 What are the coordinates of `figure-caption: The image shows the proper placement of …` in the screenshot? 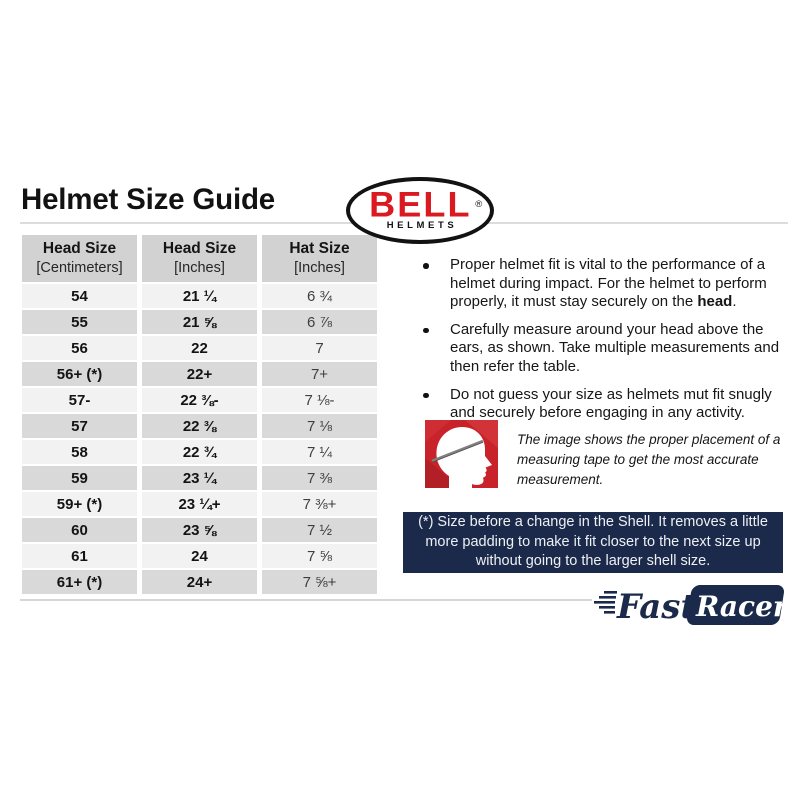 It's located at (649, 459).